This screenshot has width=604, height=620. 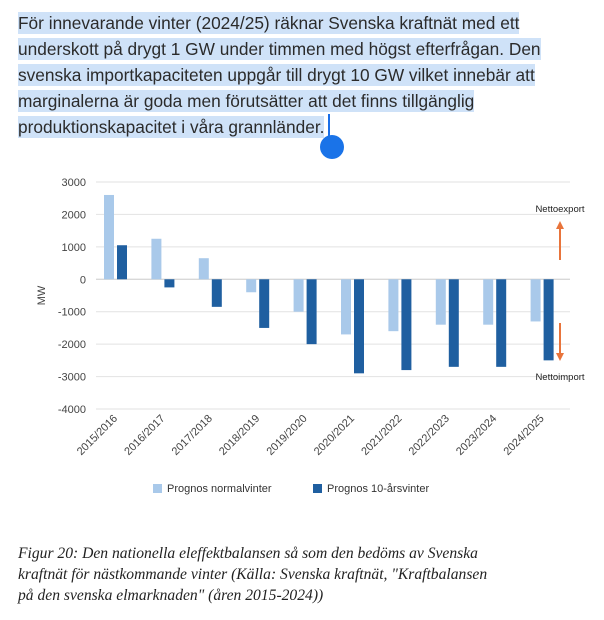 I want to click on y-tick-label: -3000, so click(x=72, y=378).